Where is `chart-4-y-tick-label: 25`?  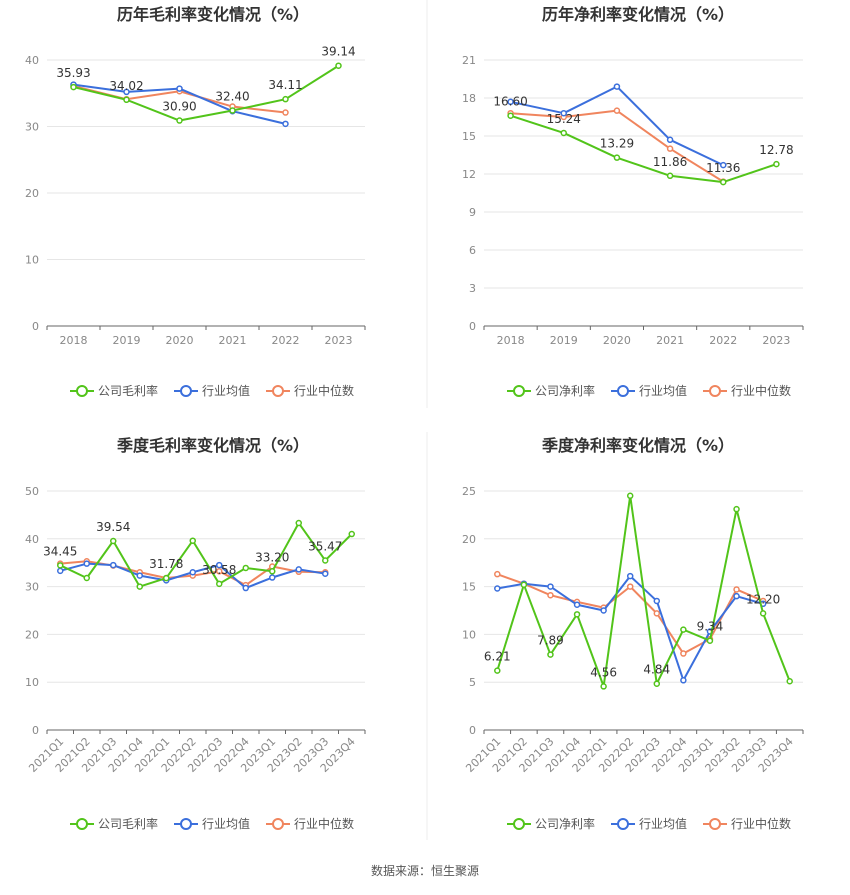 chart-4-y-tick-label: 25 is located at coordinates (469, 491).